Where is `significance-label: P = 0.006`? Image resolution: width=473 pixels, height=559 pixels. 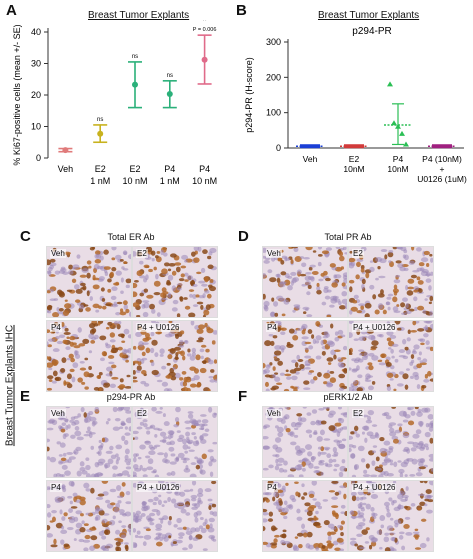 significance-label: P = 0.006 is located at coordinates (205, 30).